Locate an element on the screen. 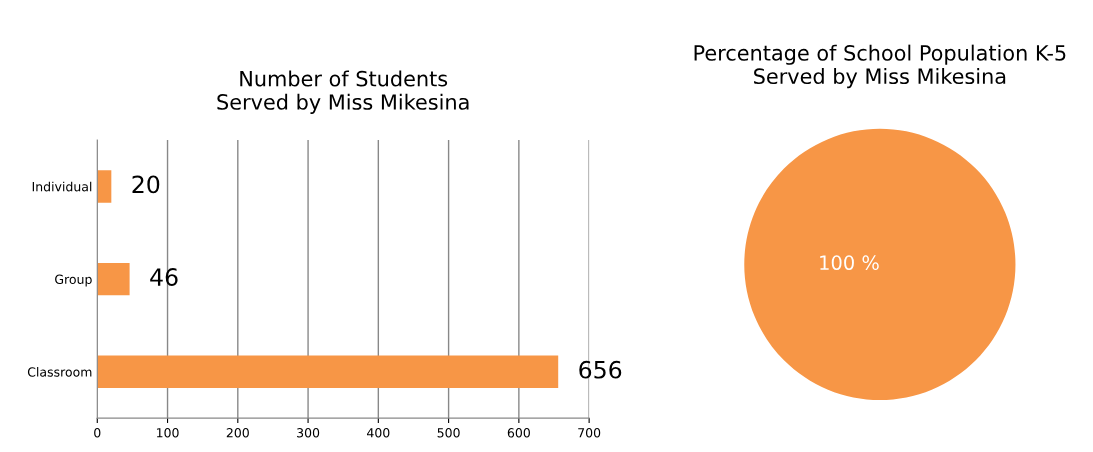  x-tick-label: 0 is located at coordinates (97, 433).